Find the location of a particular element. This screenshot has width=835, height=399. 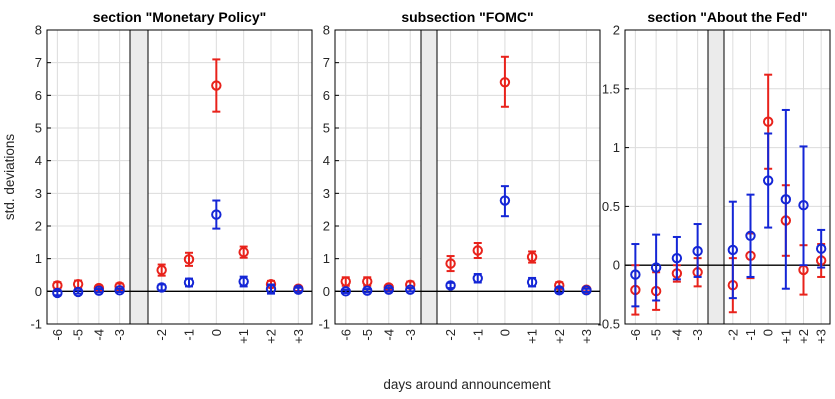

panel-title: subsection "FOMC" is located at coordinates (467, 17).